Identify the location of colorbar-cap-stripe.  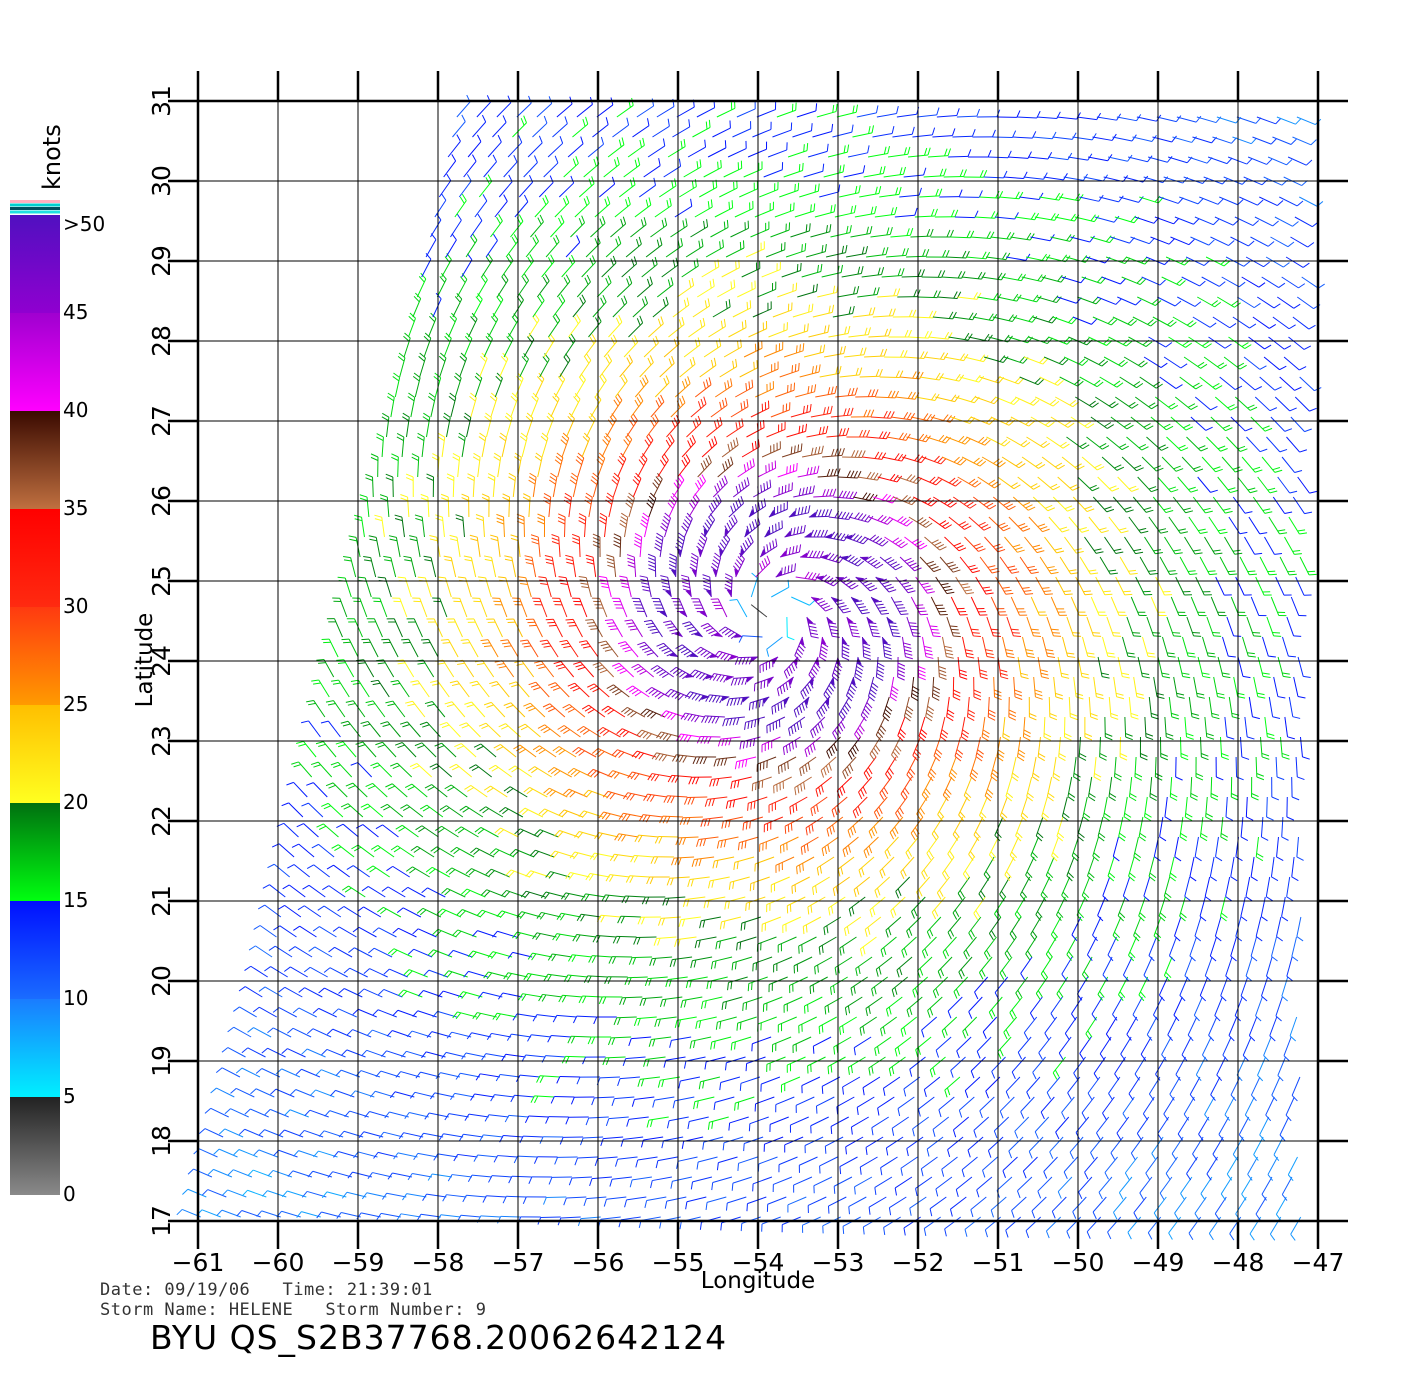
(35, 201).